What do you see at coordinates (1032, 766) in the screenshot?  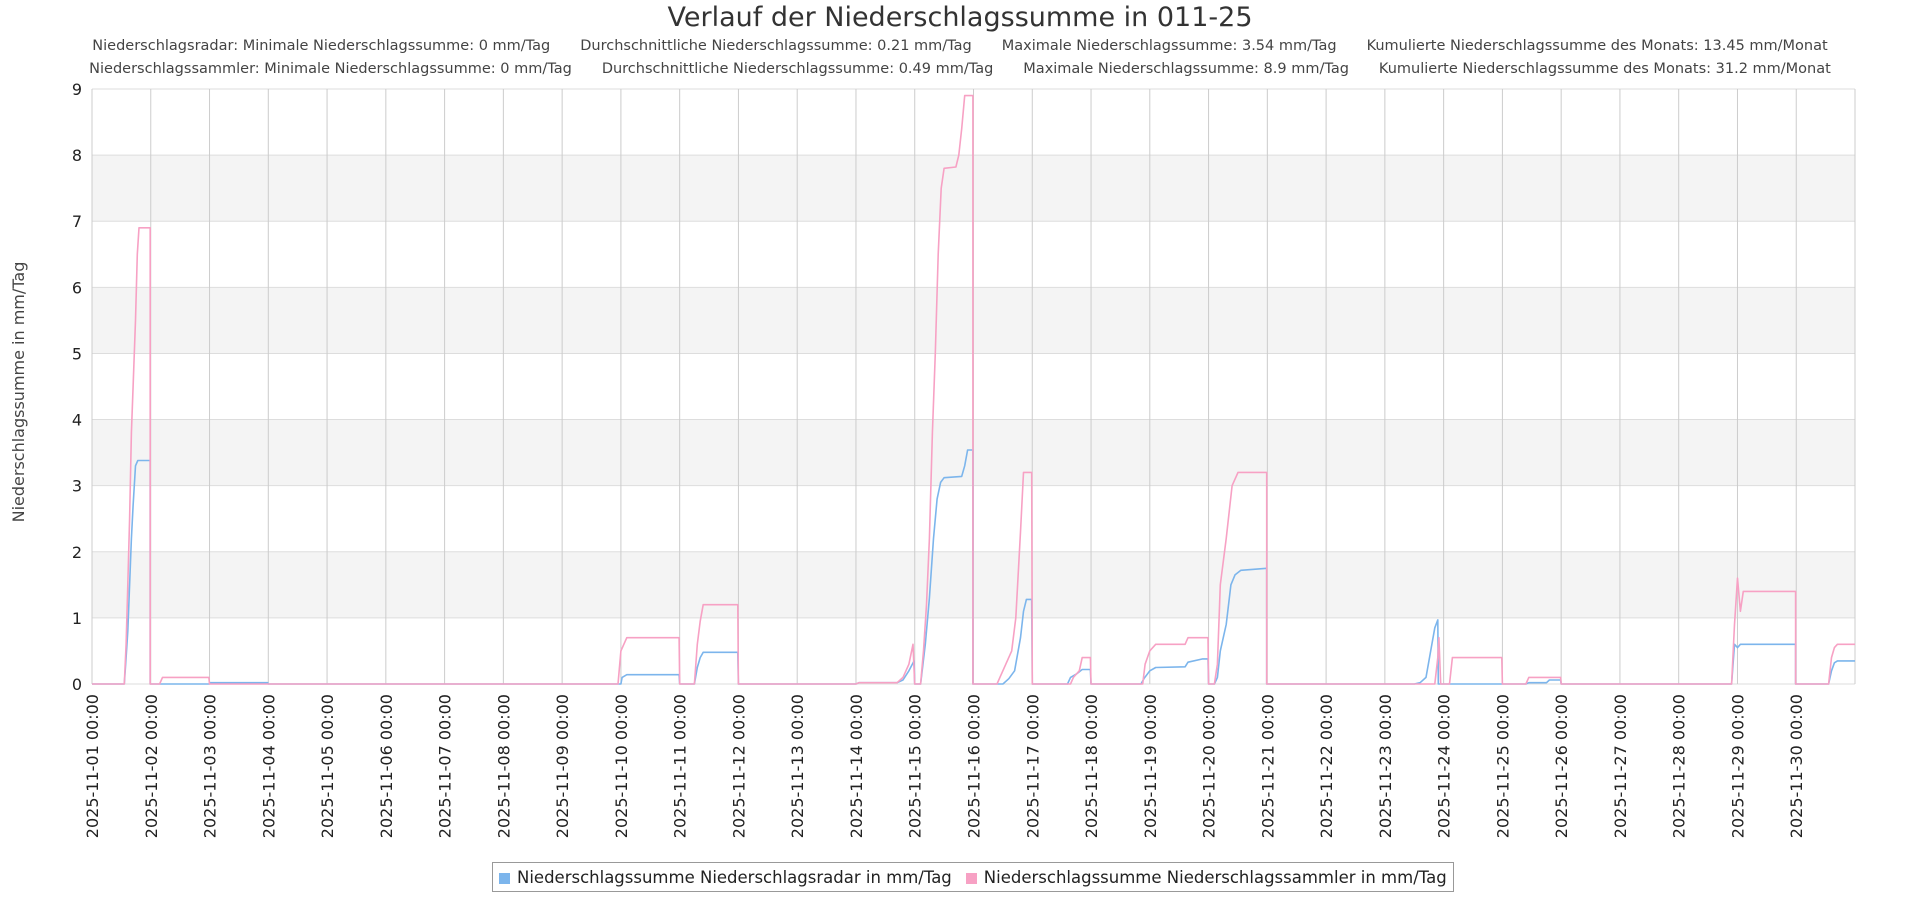 I see `x-tick-label: 2025-11-17 00:00` at bounding box center [1032, 766].